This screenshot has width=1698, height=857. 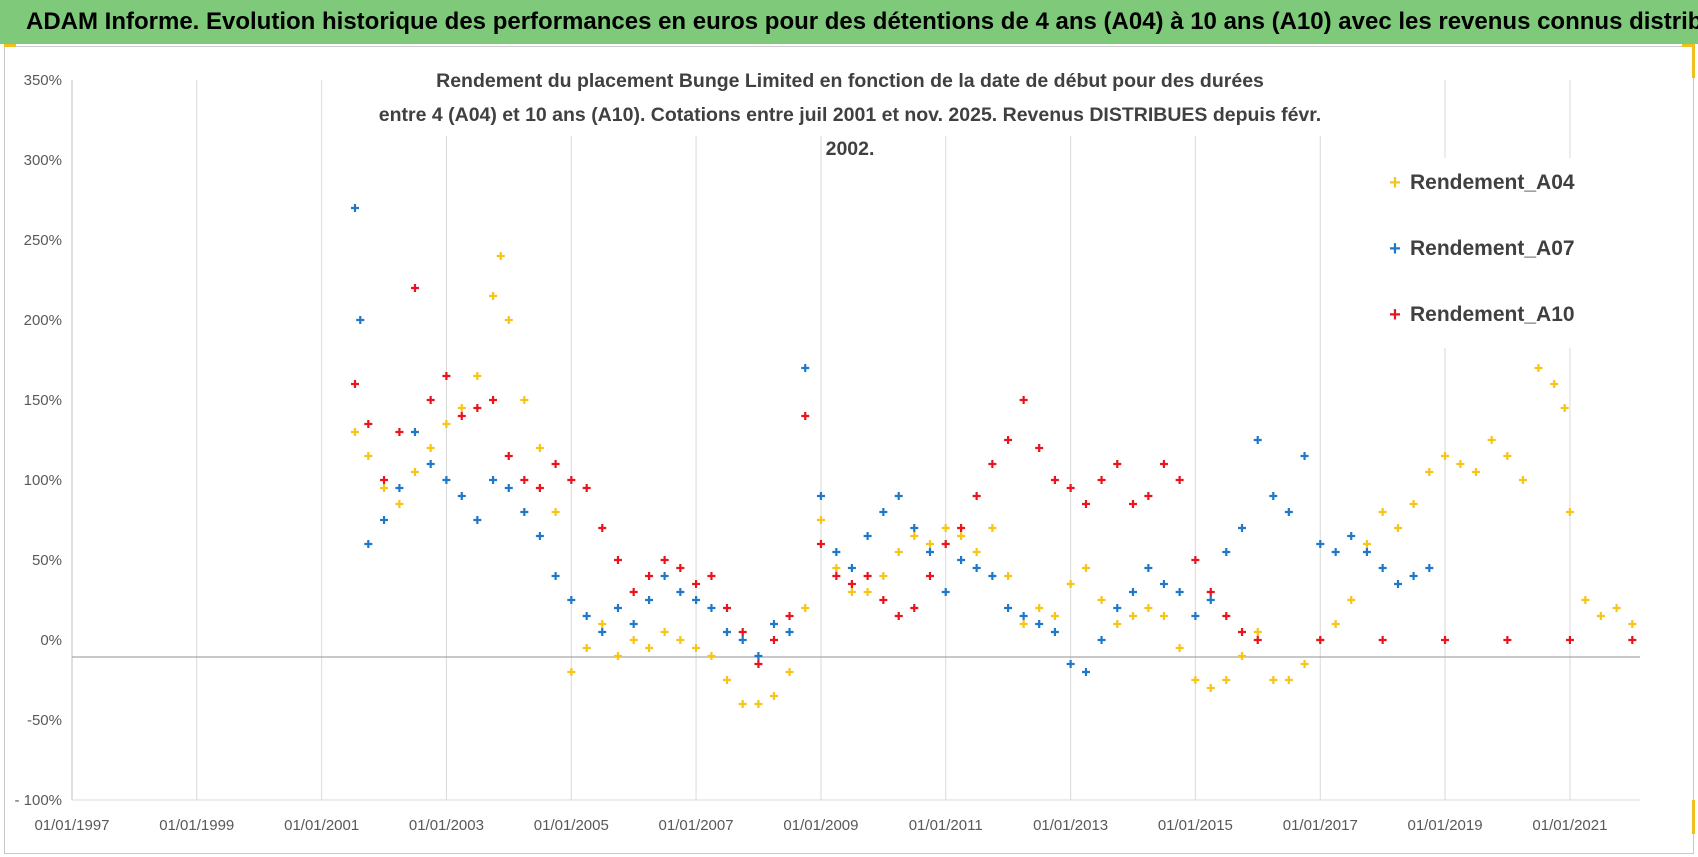 What do you see at coordinates (47, 560) in the screenshot?
I see `y-tick-label: 50%` at bounding box center [47, 560].